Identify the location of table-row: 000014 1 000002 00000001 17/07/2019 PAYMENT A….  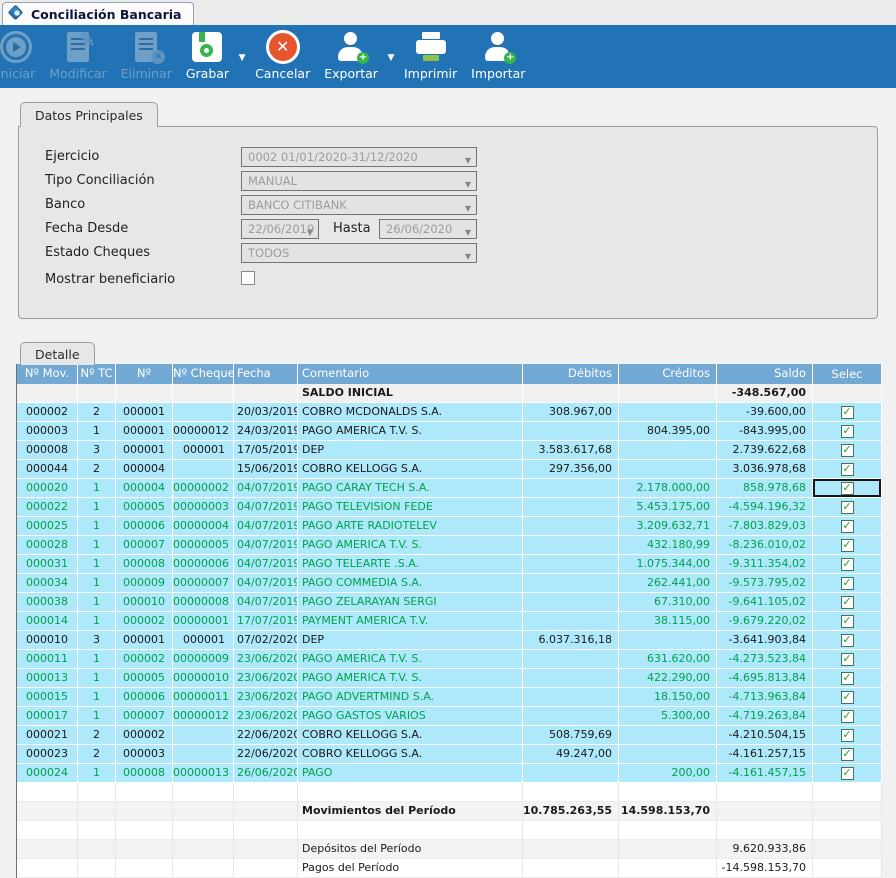
(449, 621).